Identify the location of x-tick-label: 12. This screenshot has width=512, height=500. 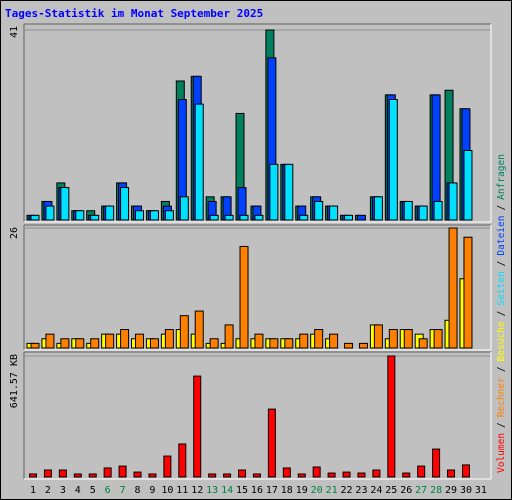
(197, 490).